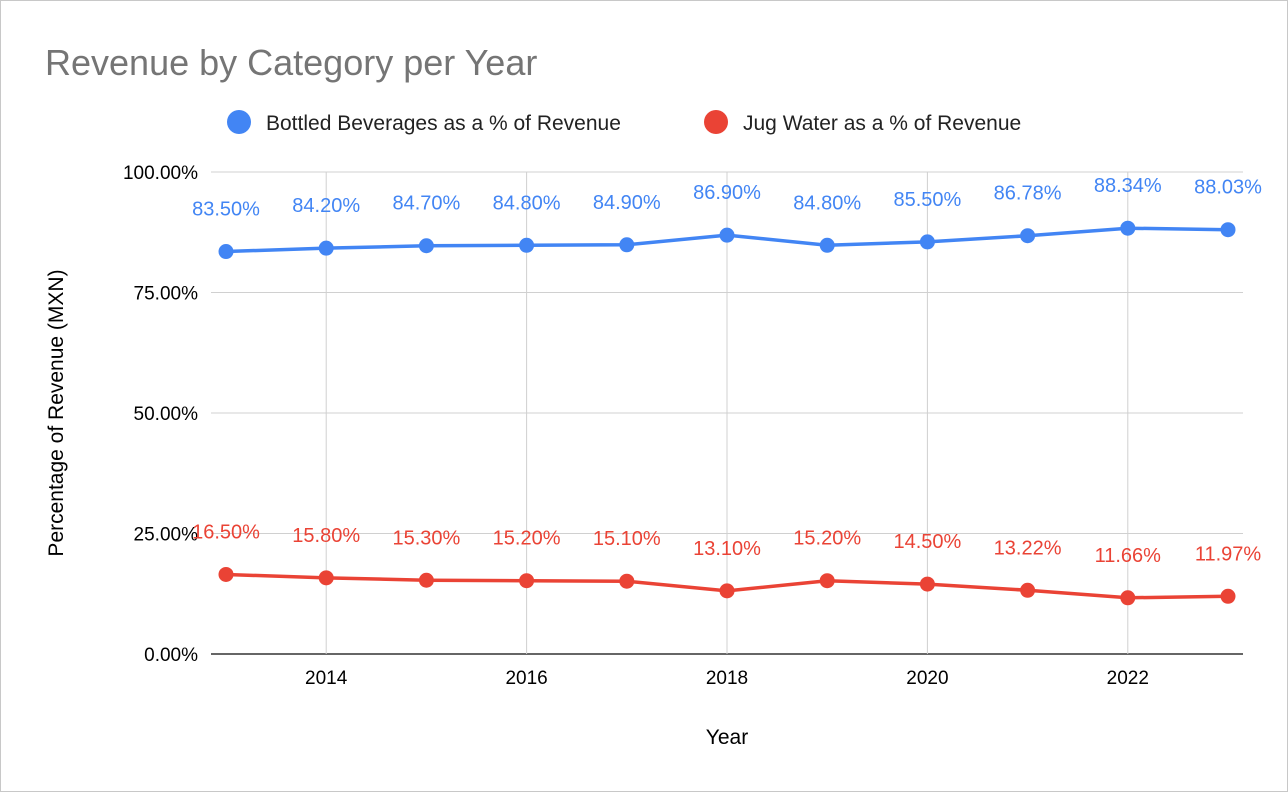 Image resolution: width=1288 pixels, height=792 pixels. What do you see at coordinates (326, 536) in the screenshot?
I see `data-label: 15.80%` at bounding box center [326, 536].